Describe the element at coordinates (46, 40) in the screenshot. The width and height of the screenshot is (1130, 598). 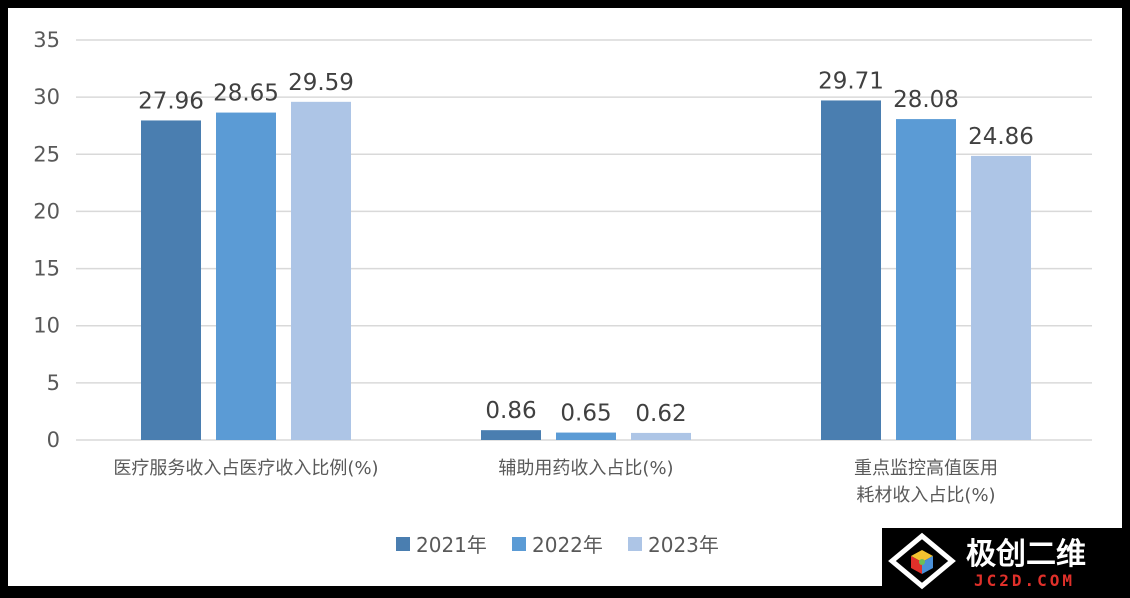
I see `y-tick-label: 35` at that location.